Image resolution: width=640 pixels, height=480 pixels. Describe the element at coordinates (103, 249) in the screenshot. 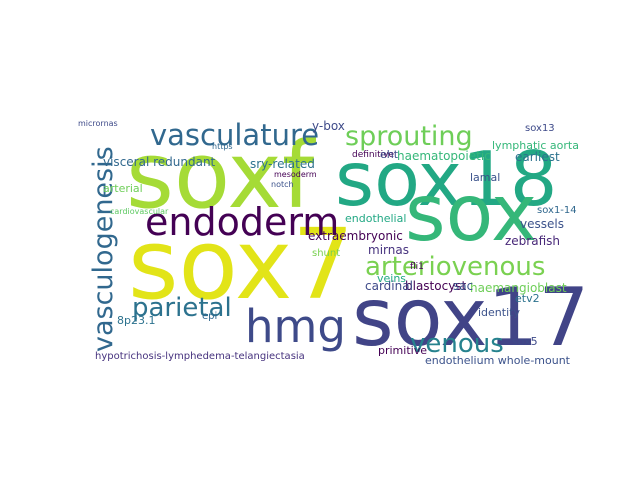

I see `word: vasculogenesis` at that location.